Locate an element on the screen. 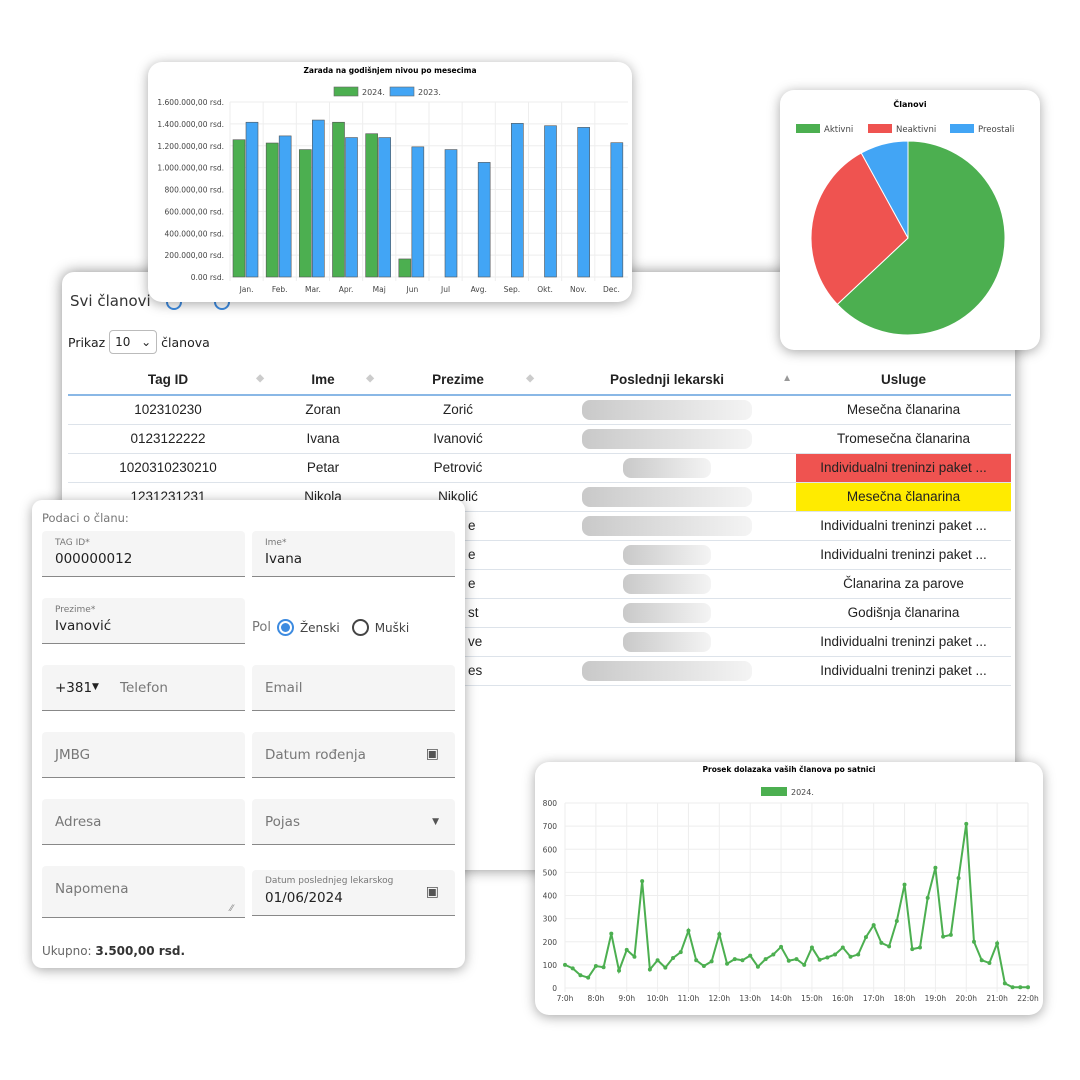 The image size is (1080, 1080). x-tick-label: 13:0h is located at coordinates (750, 998).